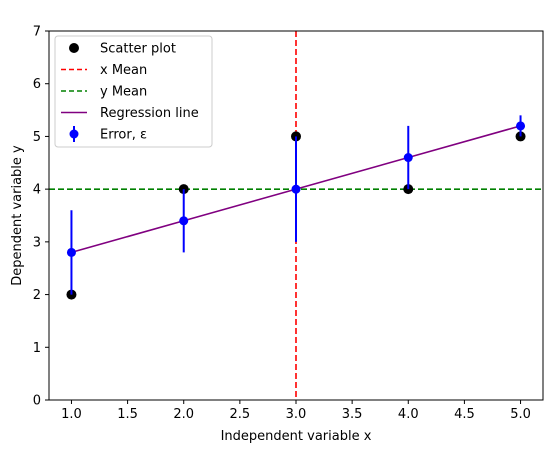  What do you see at coordinates (352, 414) in the screenshot?
I see `x-tick-label: 3.5` at bounding box center [352, 414].